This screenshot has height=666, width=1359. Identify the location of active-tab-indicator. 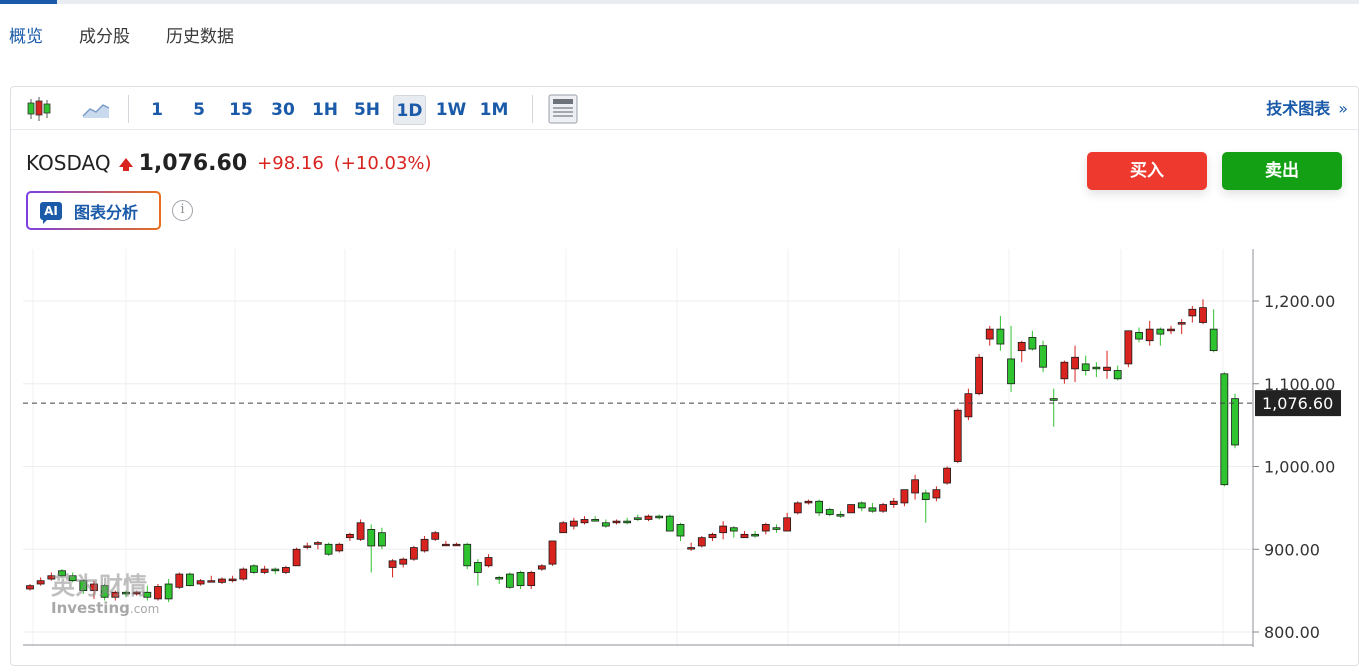
(28, 2).